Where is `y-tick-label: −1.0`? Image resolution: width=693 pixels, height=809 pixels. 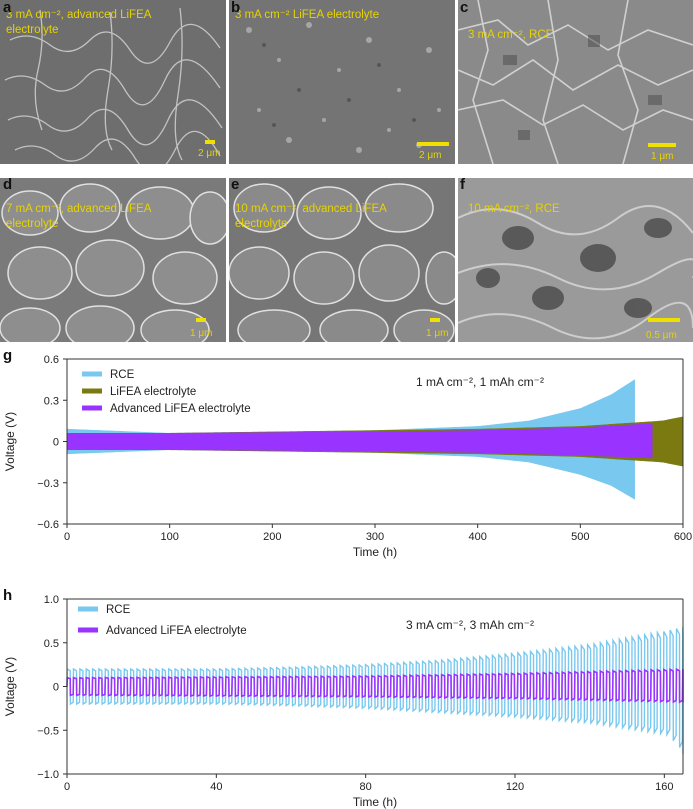
y-tick-label: −1.0 is located at coordinates (48, 775).